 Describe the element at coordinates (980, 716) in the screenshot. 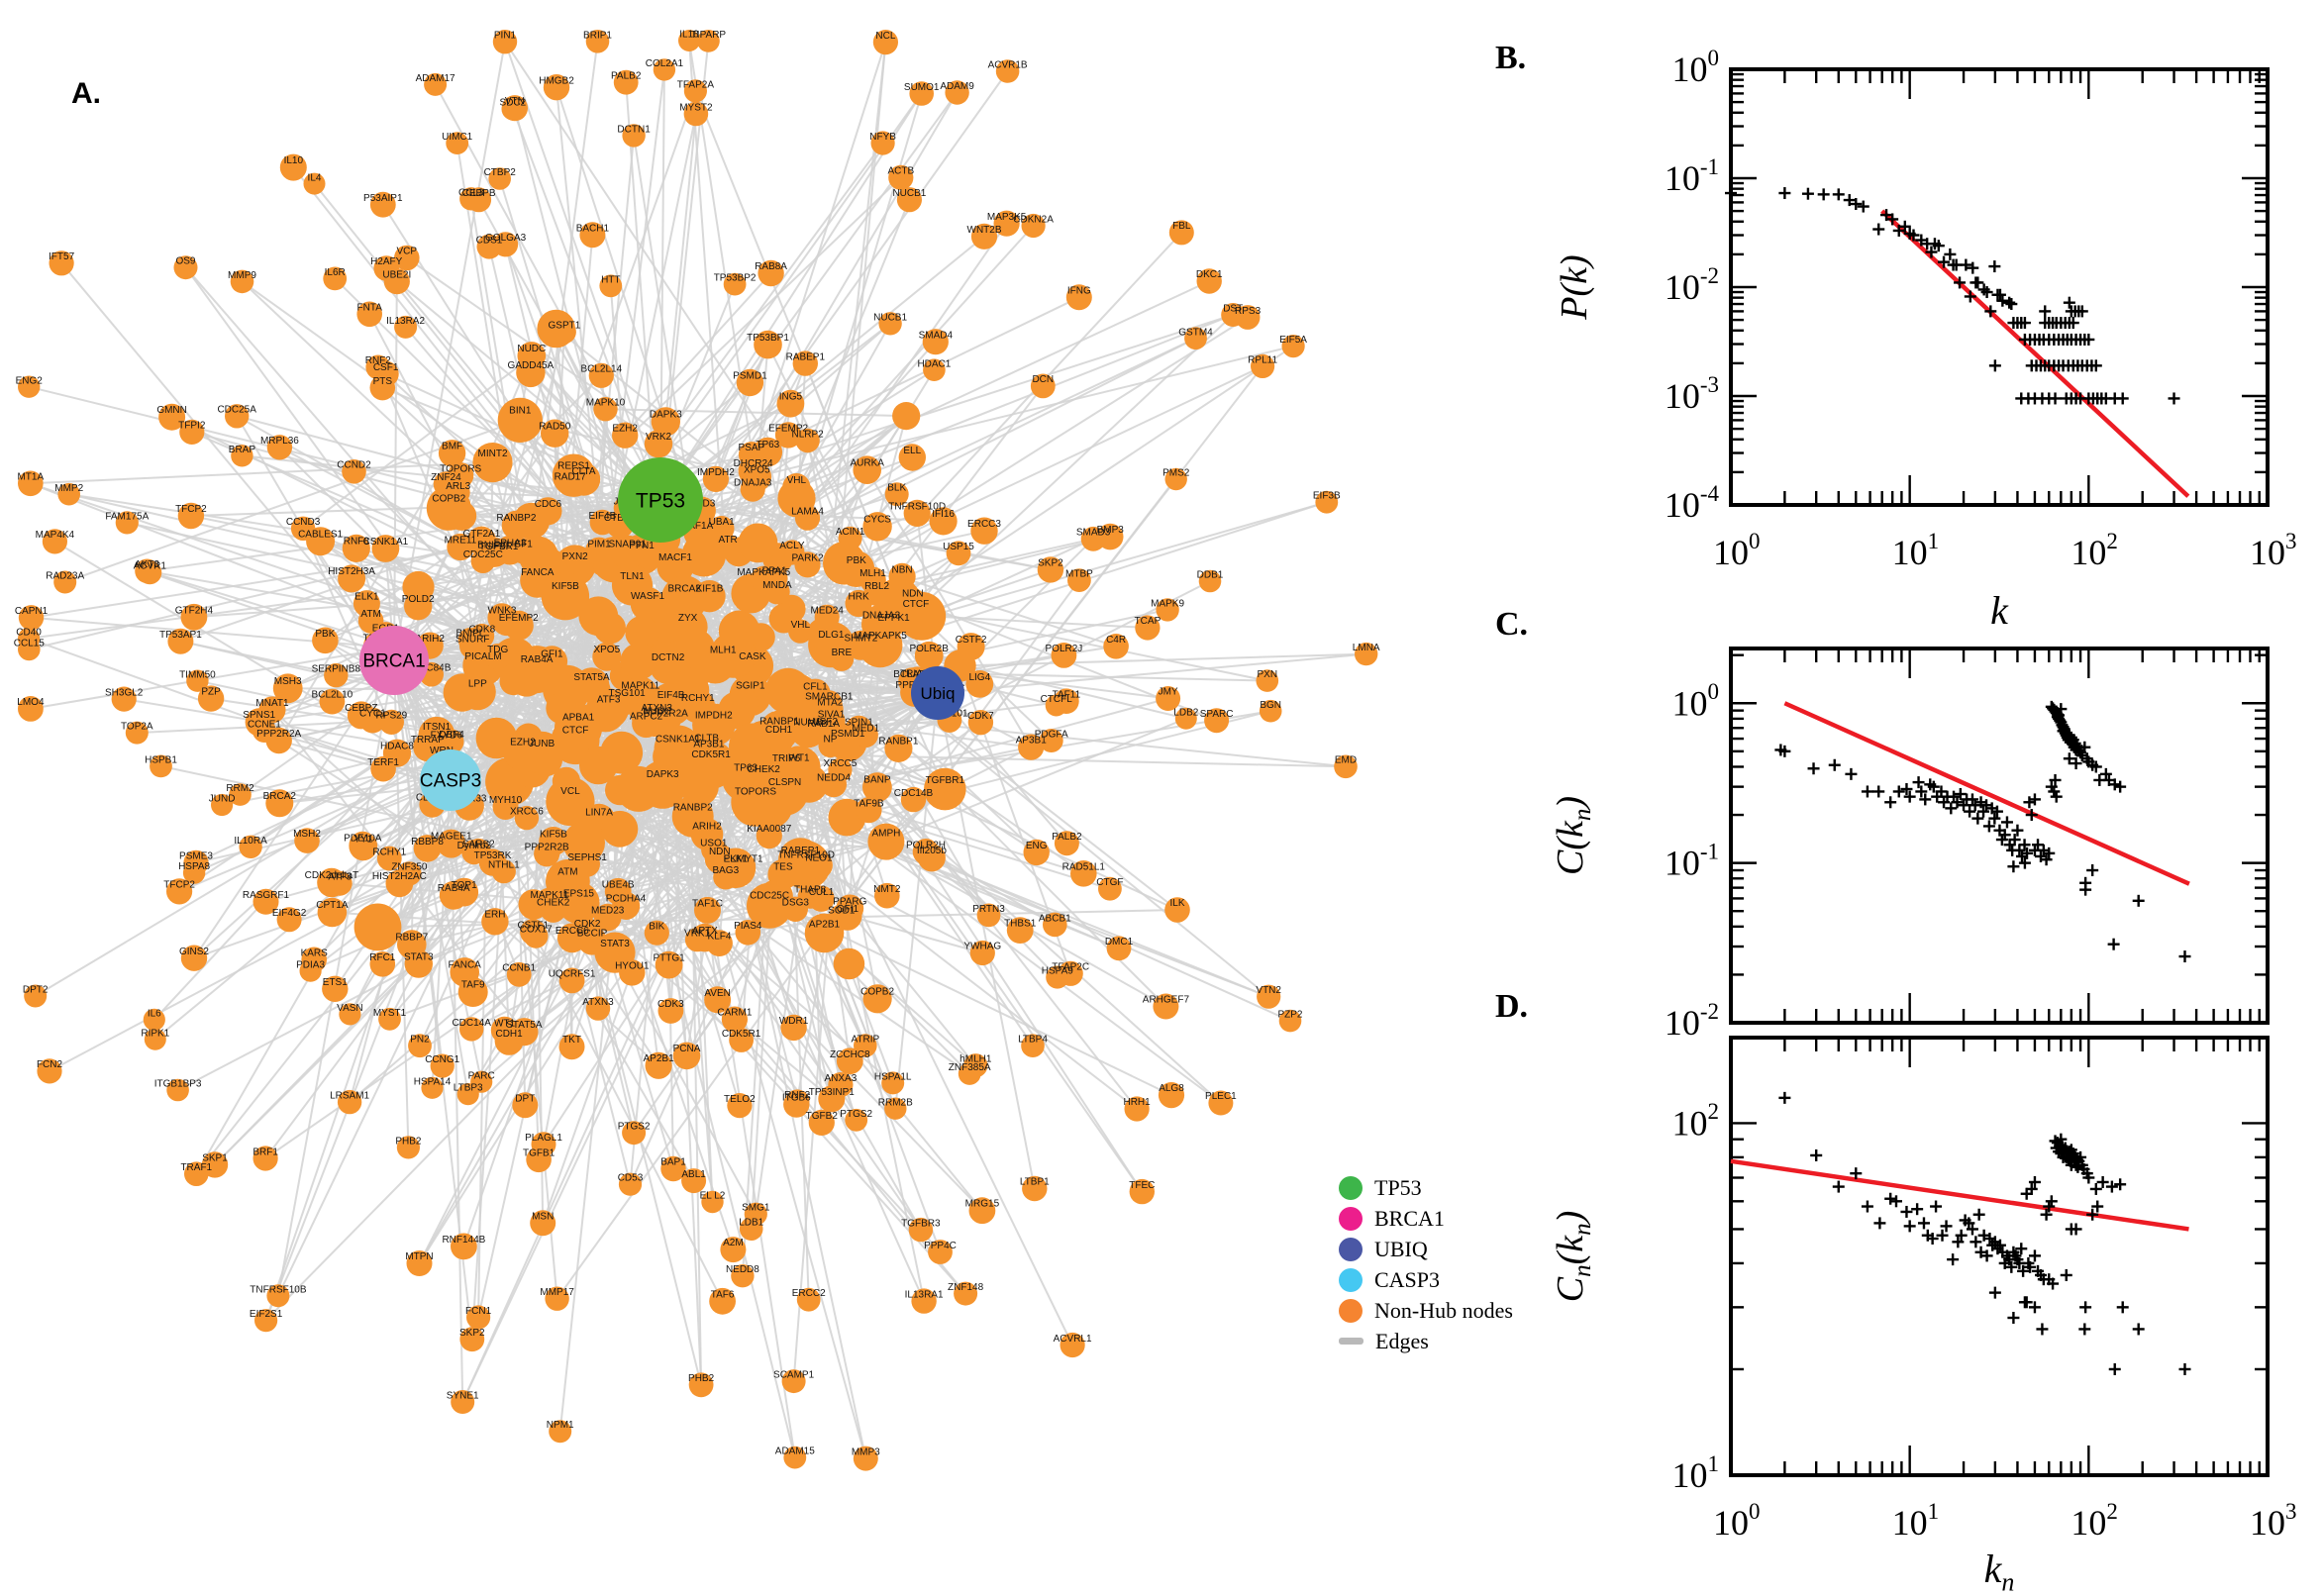

I see `svg-text: CDK7` at that location.